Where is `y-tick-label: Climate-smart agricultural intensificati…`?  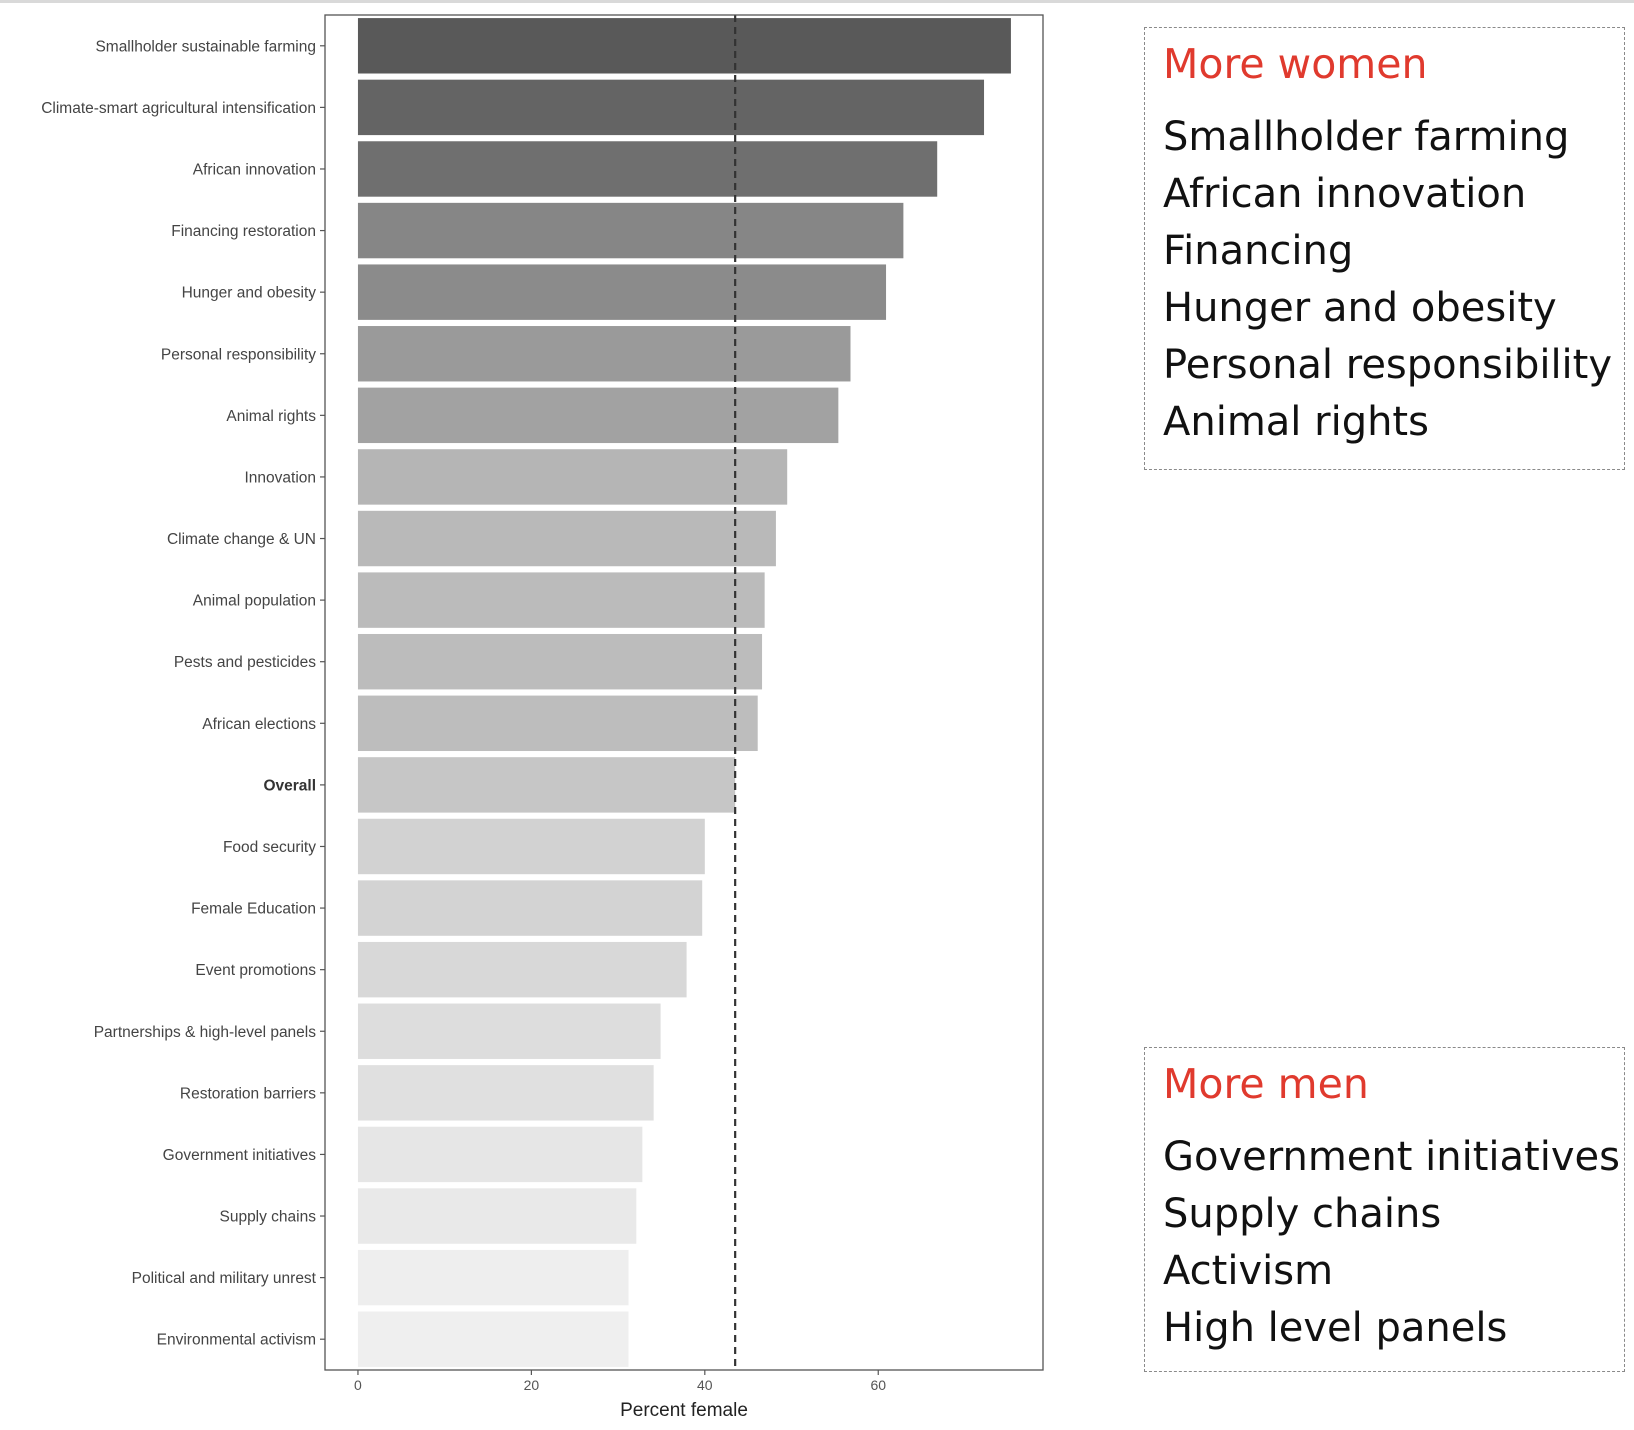
y-tick-label: Climate-smart agricultural intensificati… is located at coordinates (178, 108).